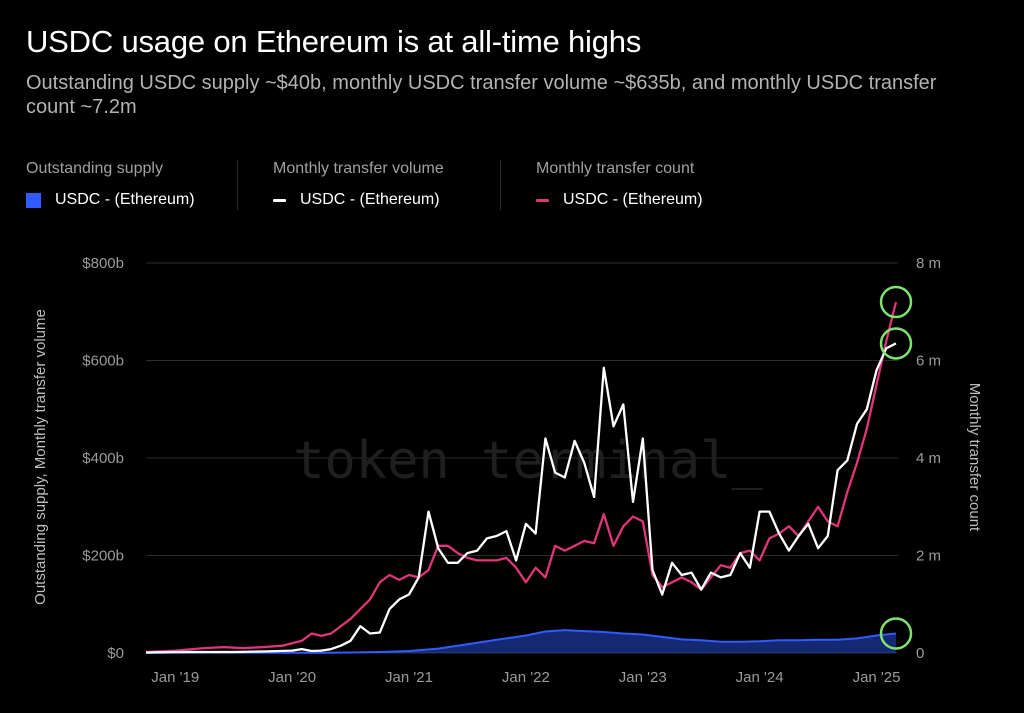 Image resolution: width=1024 pixels, height=713 pixels. Describe the element at coordinates (528, 461) in the screenshot. I see `watermark: token terminal_` at that location.